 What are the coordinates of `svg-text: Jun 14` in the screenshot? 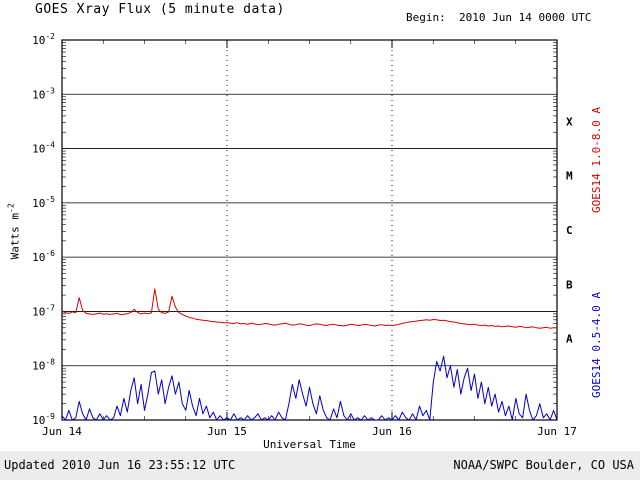 It's located at (62, 431).